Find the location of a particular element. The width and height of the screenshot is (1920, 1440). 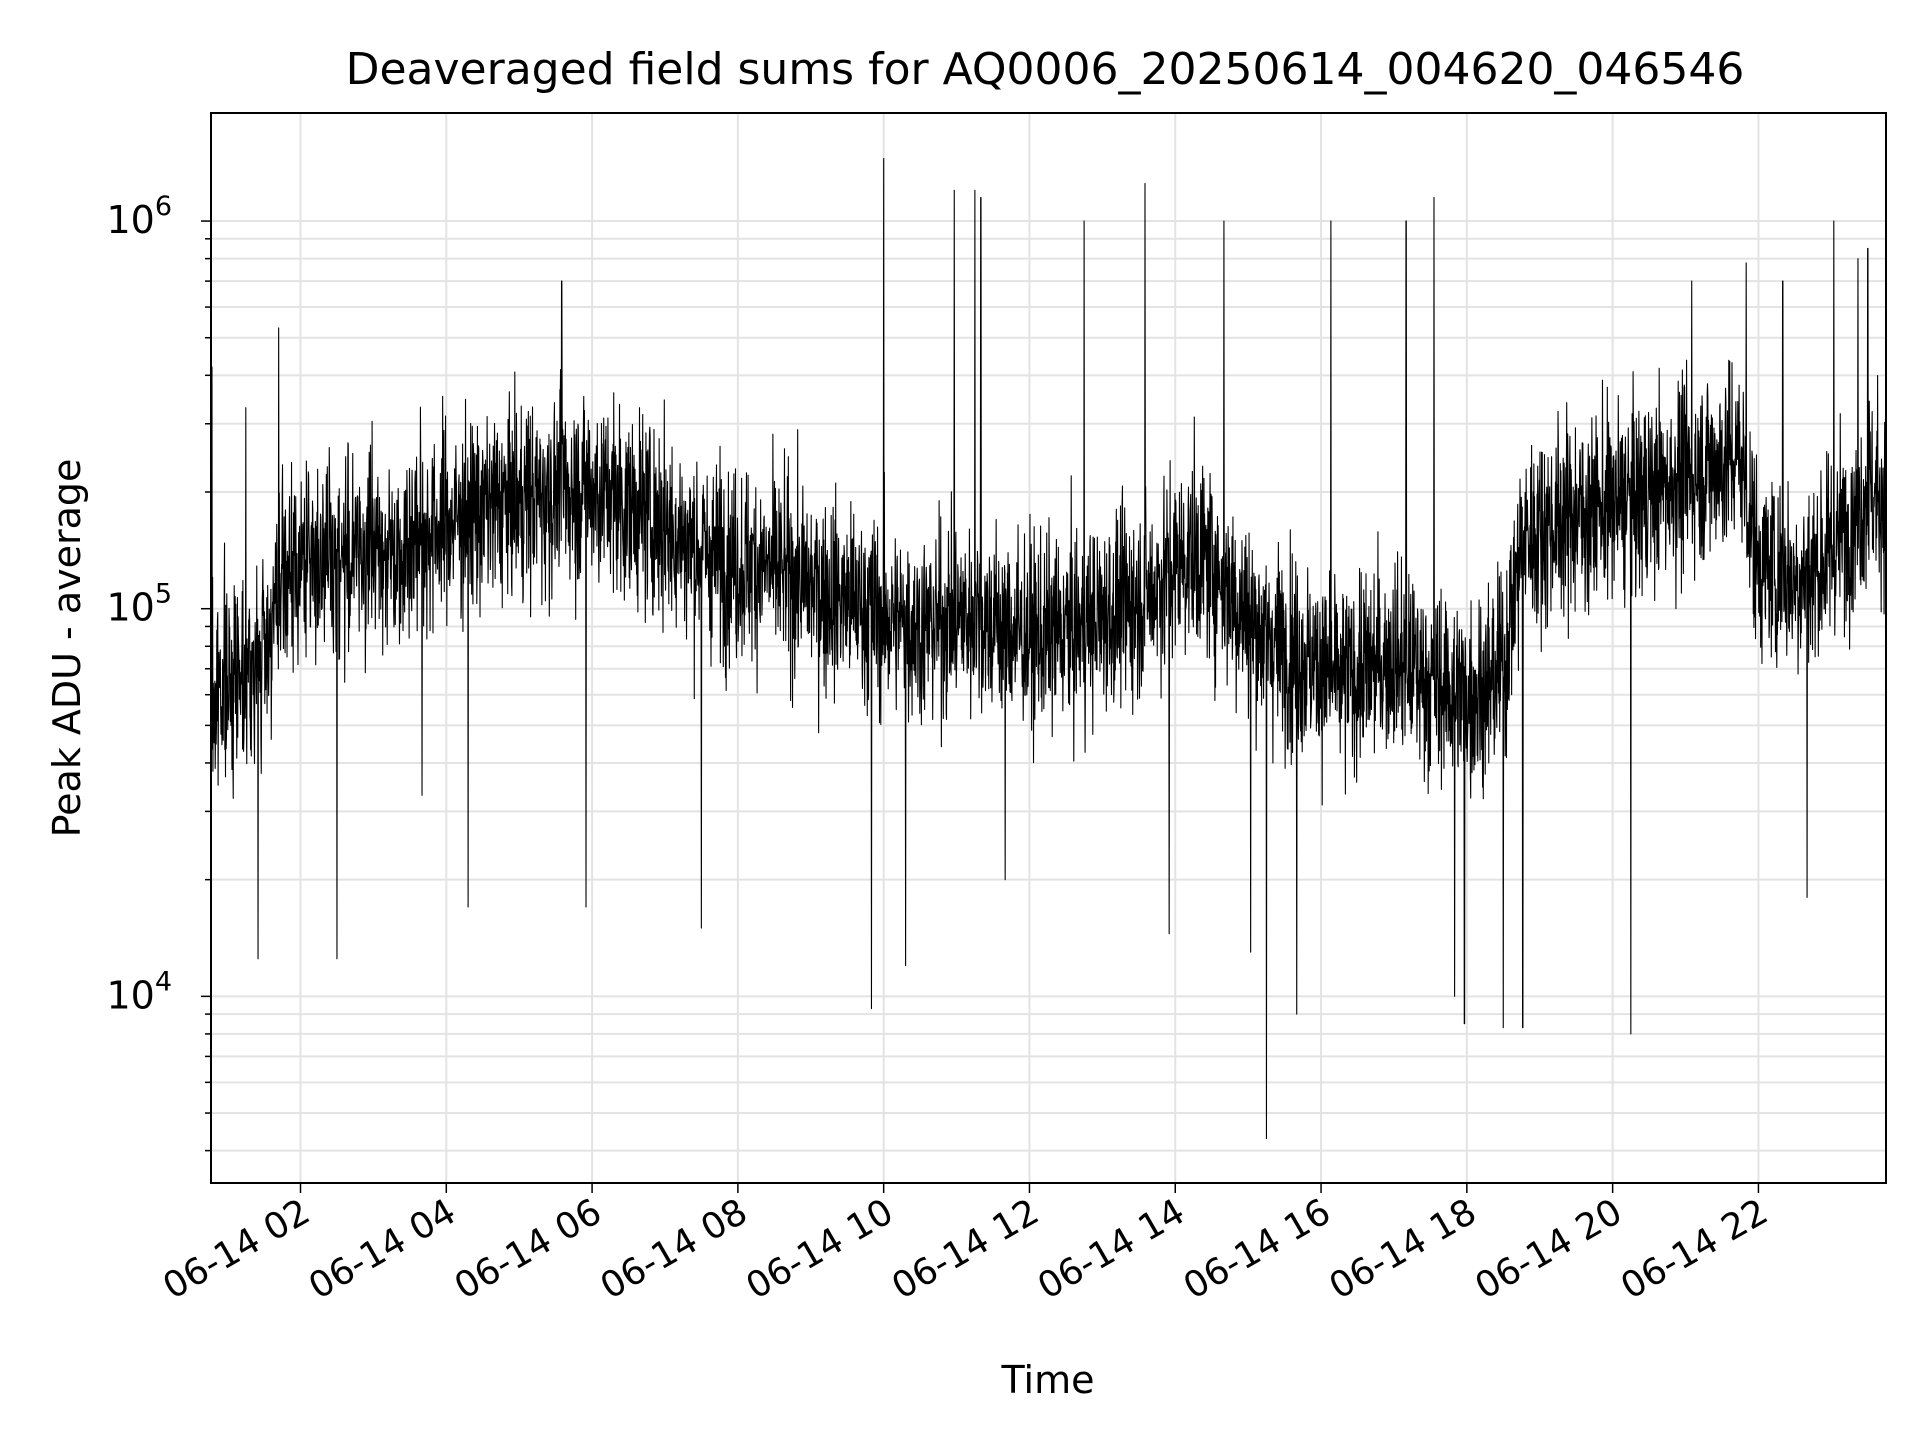

y-tick-label: 10⁴ is located at coordinates (139, 991).